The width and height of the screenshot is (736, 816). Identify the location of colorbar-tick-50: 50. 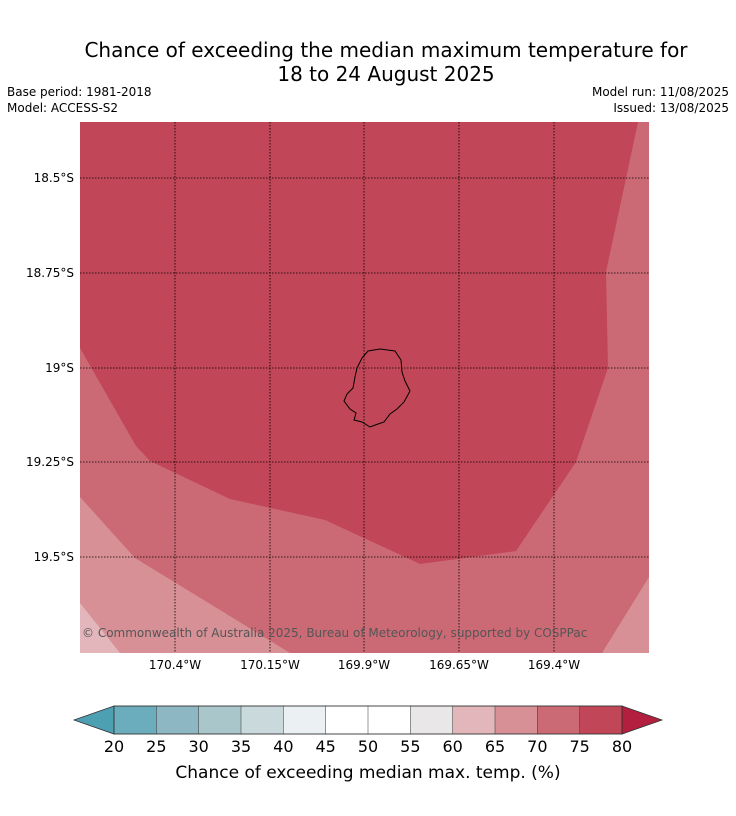
(368, 746).